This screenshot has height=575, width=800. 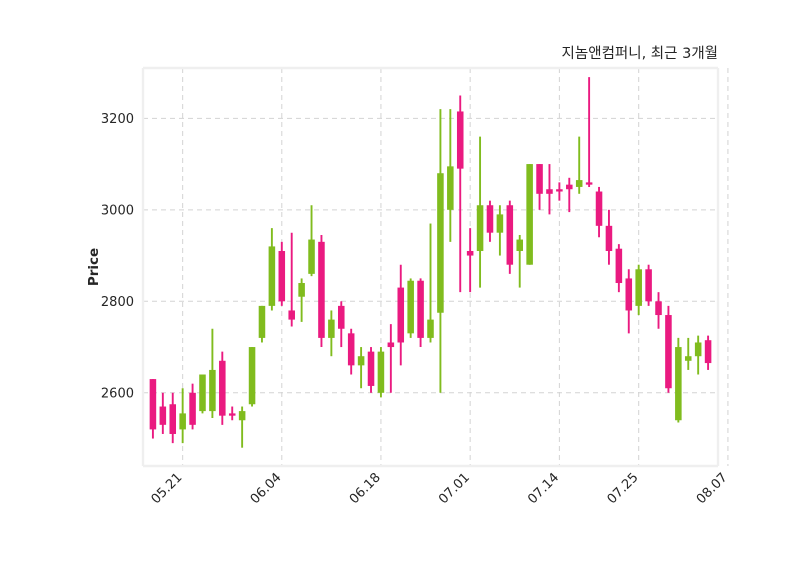 What do you see at coordinates (94, 267) in the screenshot?
I see `y-axis-title: Price` at bounding box center [94, 267].